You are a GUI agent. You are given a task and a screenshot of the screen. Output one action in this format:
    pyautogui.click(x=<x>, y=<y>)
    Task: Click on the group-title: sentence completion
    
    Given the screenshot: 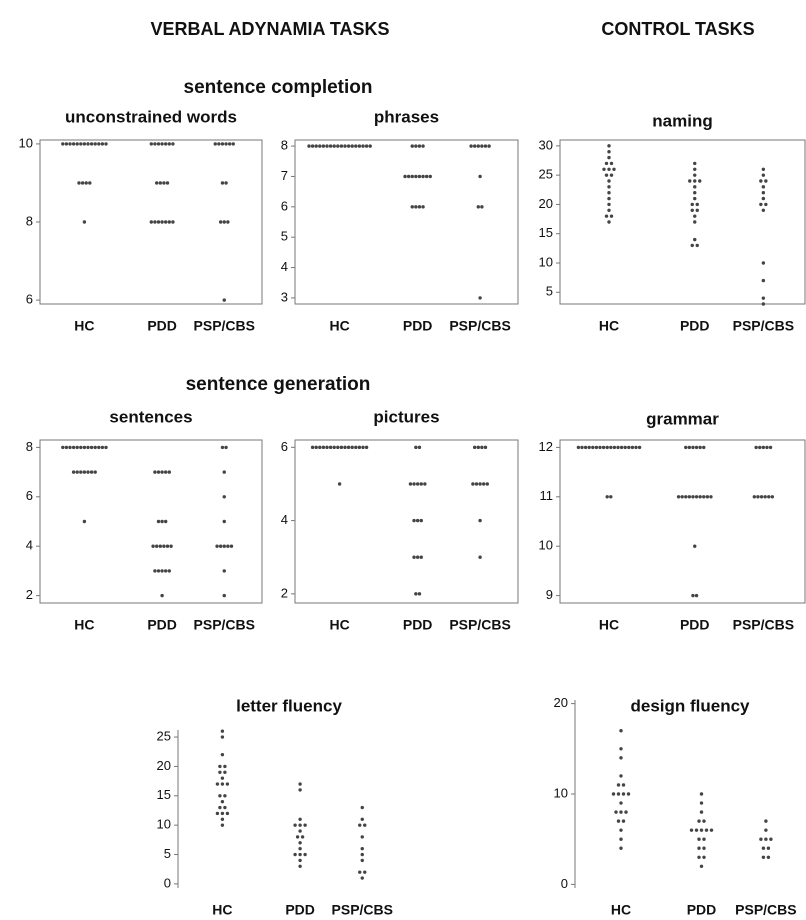 What is the action you would take?
    pyautogui.click(x=278, y=87)
    